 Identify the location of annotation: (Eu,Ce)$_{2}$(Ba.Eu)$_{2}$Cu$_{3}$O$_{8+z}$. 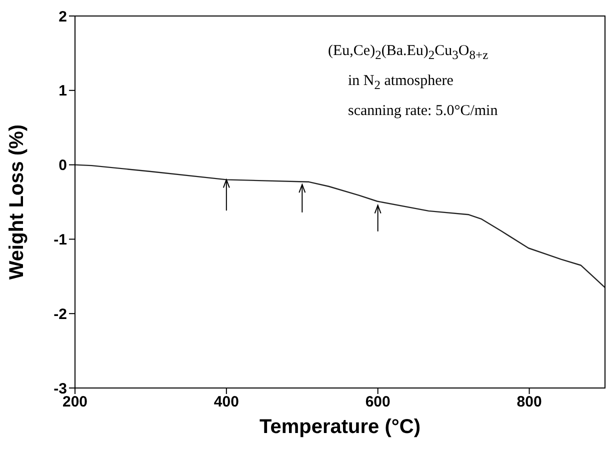
(409, 53).